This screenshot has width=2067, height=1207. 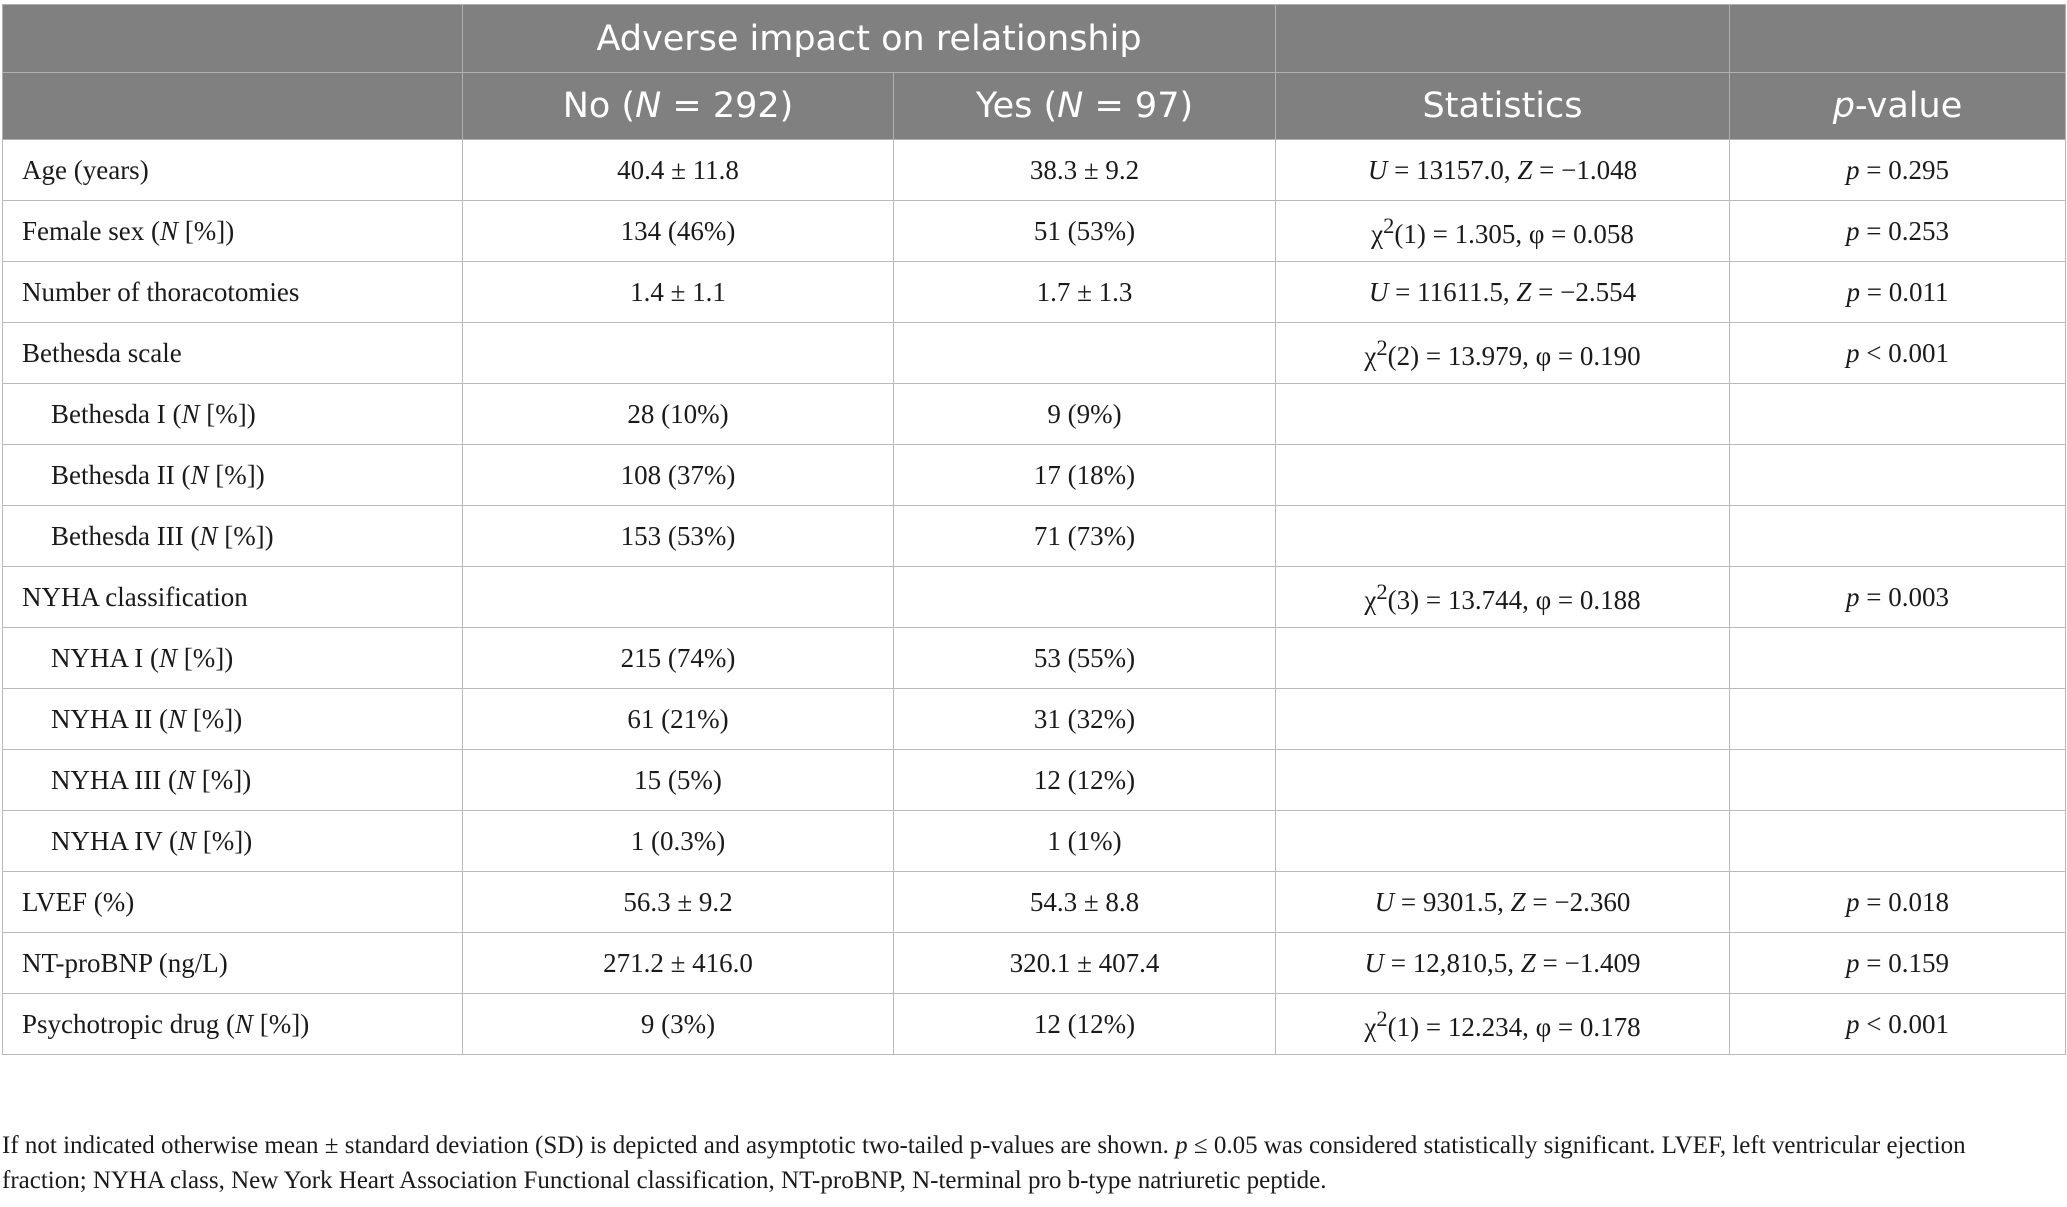 I want to click on stat-text: = −2.554, so click(x=1584, y=291).